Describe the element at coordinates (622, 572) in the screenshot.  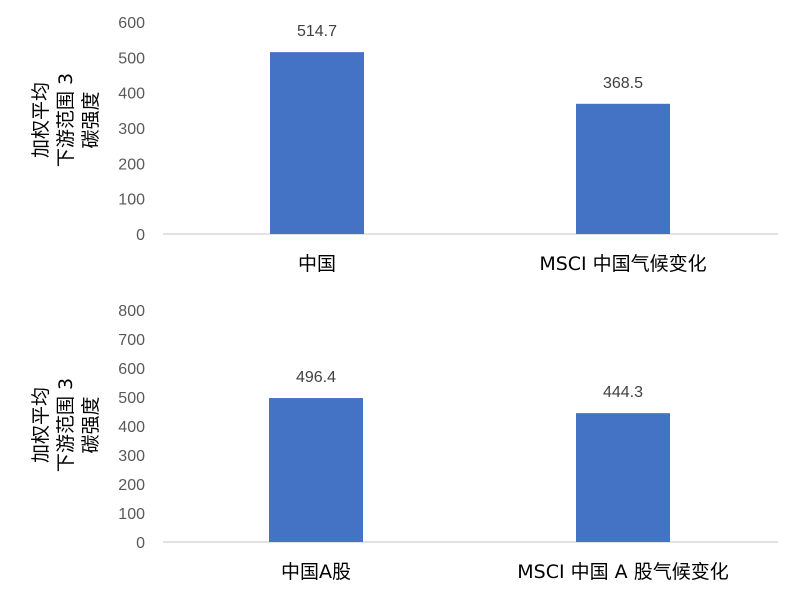
I see `category-label-msci-china-a-climate-change: MSCI 中国 A 股气候变化` at that location.